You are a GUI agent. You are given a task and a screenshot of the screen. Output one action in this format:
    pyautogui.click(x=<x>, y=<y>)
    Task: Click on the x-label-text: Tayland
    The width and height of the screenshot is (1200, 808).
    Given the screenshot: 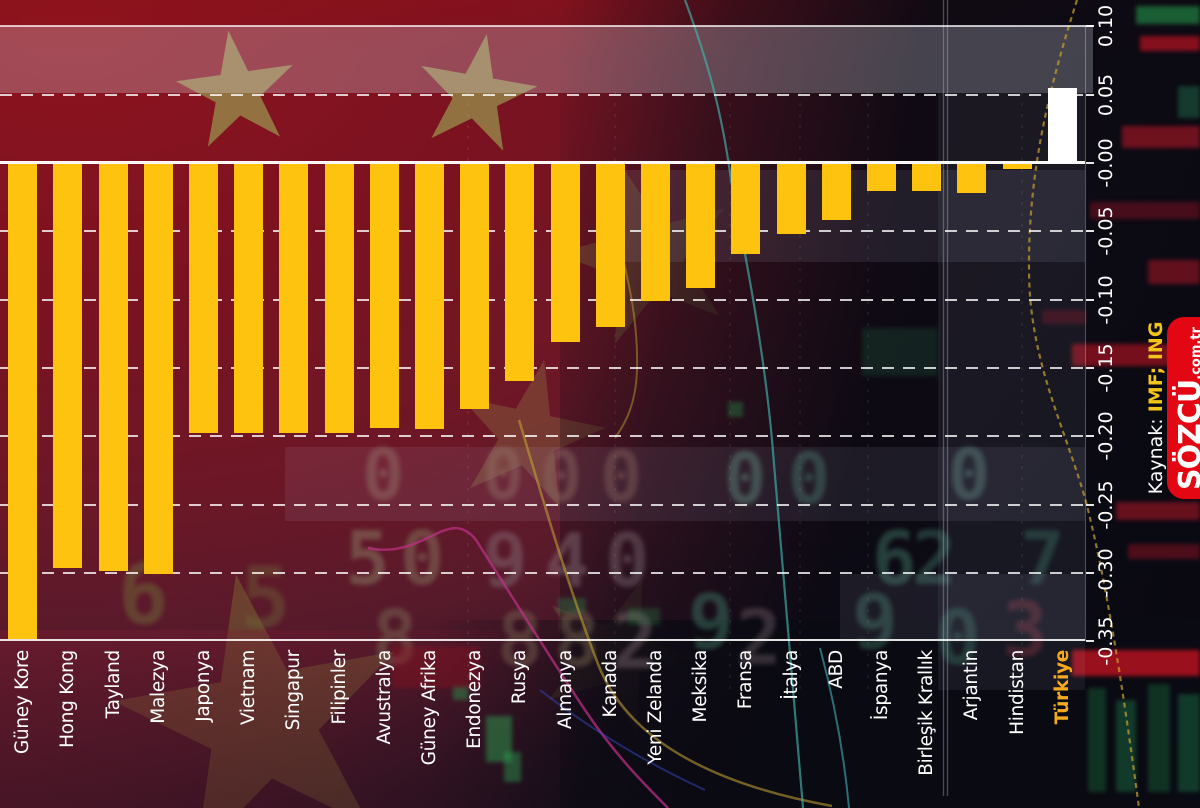 What is the action you would take?
    pyautogui.click(x=113, y=684)
    